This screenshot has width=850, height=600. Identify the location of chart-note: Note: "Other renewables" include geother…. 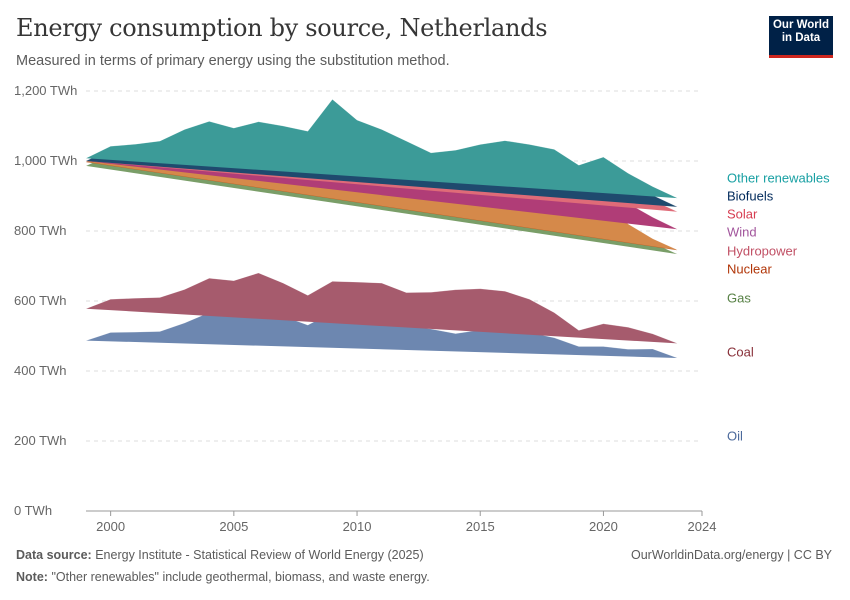
(223, 577).